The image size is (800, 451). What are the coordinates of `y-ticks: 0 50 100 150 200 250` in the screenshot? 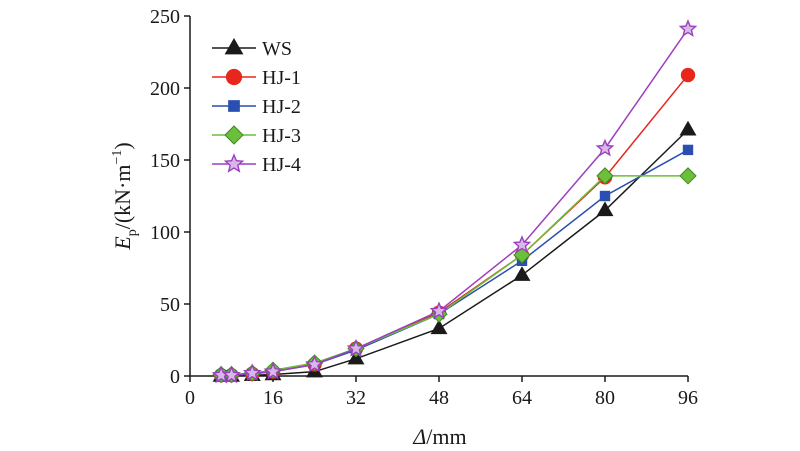 It's located at (170, 197).